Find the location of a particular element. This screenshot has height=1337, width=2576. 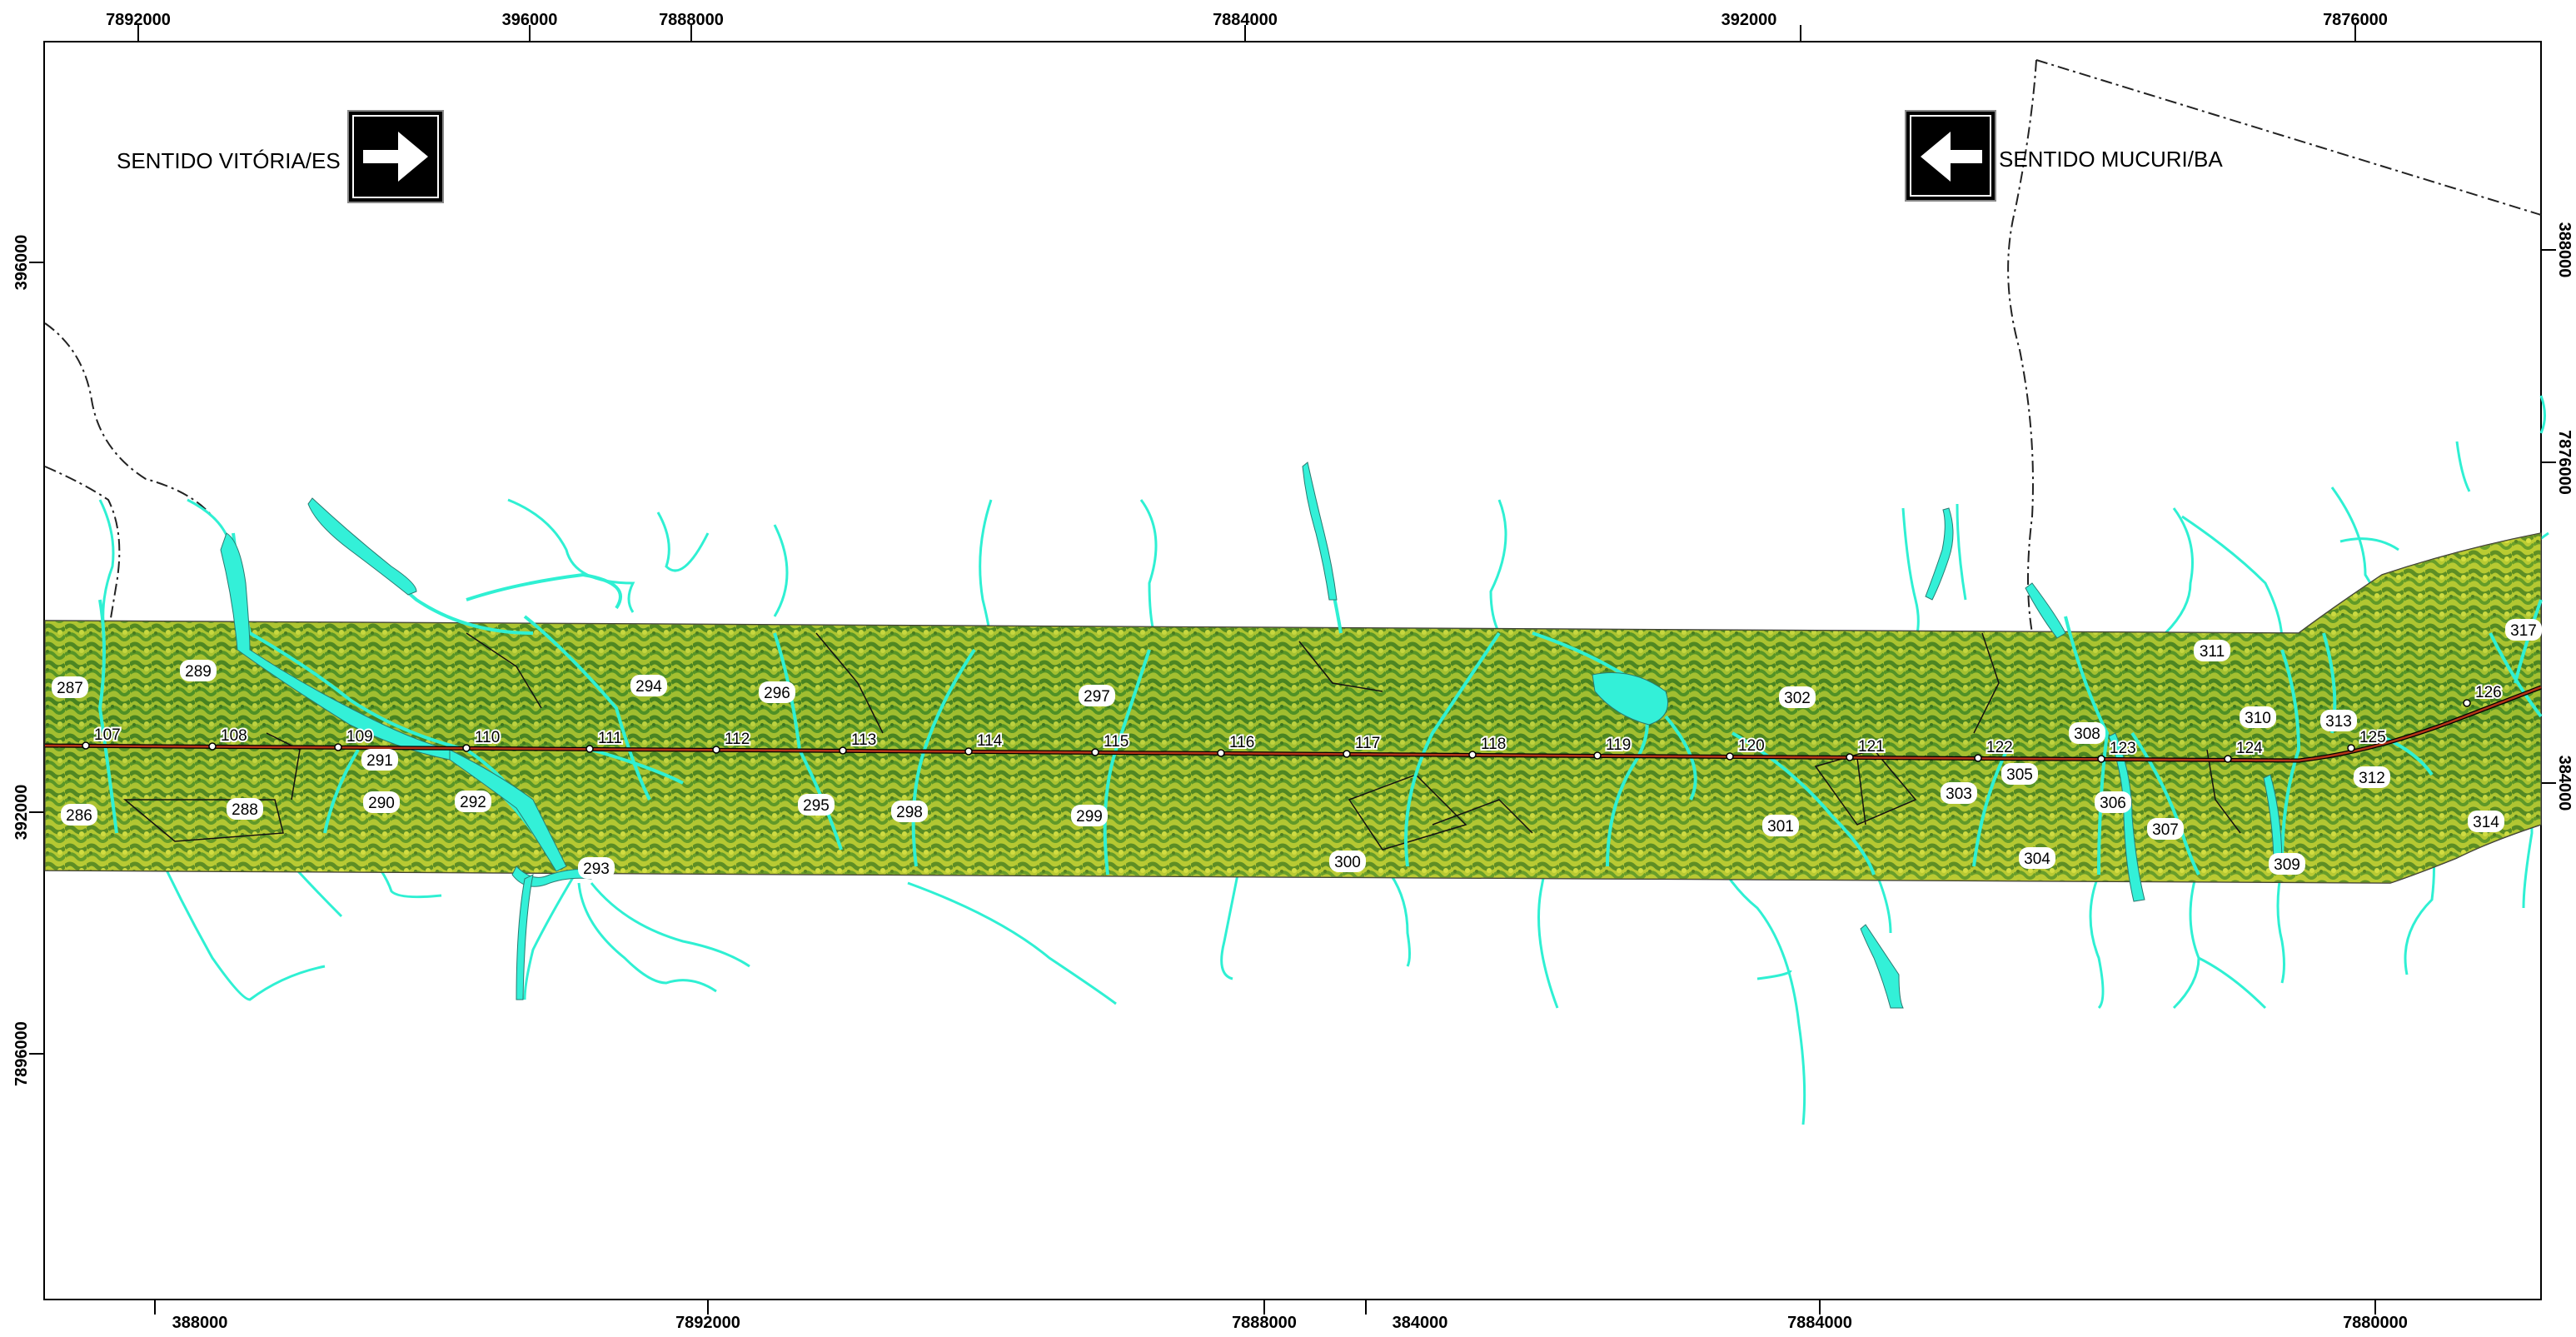

km-marker-label: 107 is located at coordinates (108, 735).